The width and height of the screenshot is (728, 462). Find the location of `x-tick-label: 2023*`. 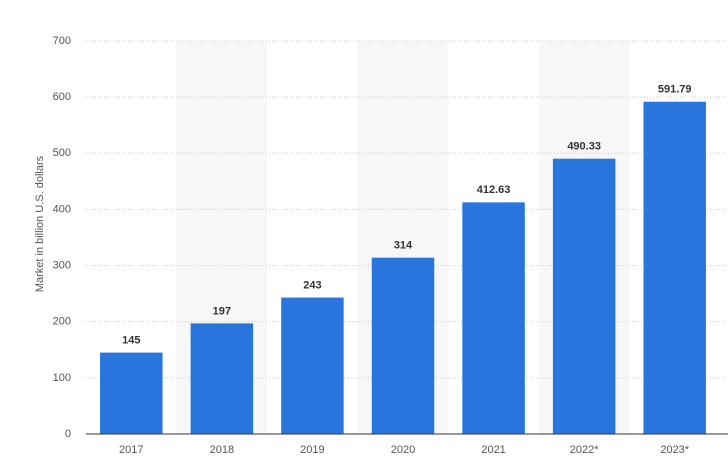

x-tick-label: 2023* is located at coordinates (674, 450).